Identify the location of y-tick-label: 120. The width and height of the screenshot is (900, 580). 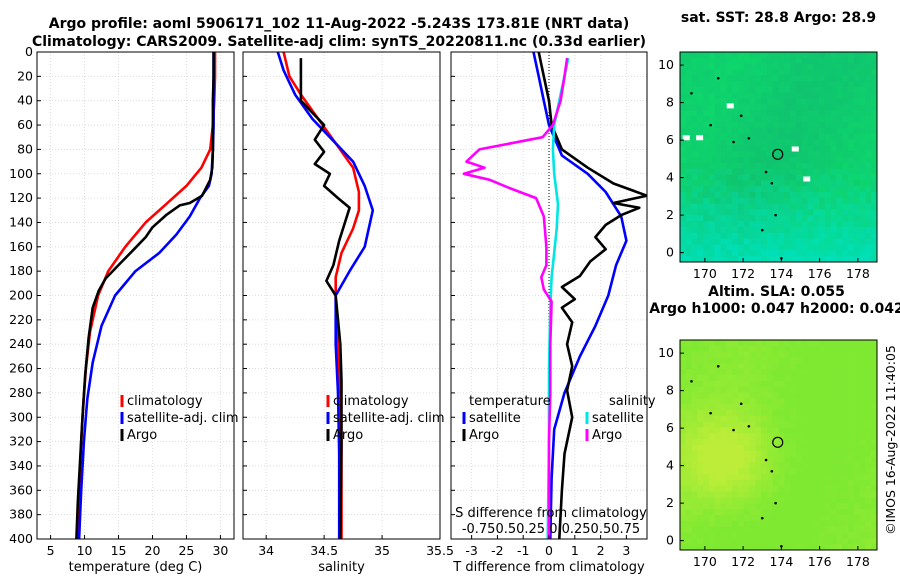
(21, 197).